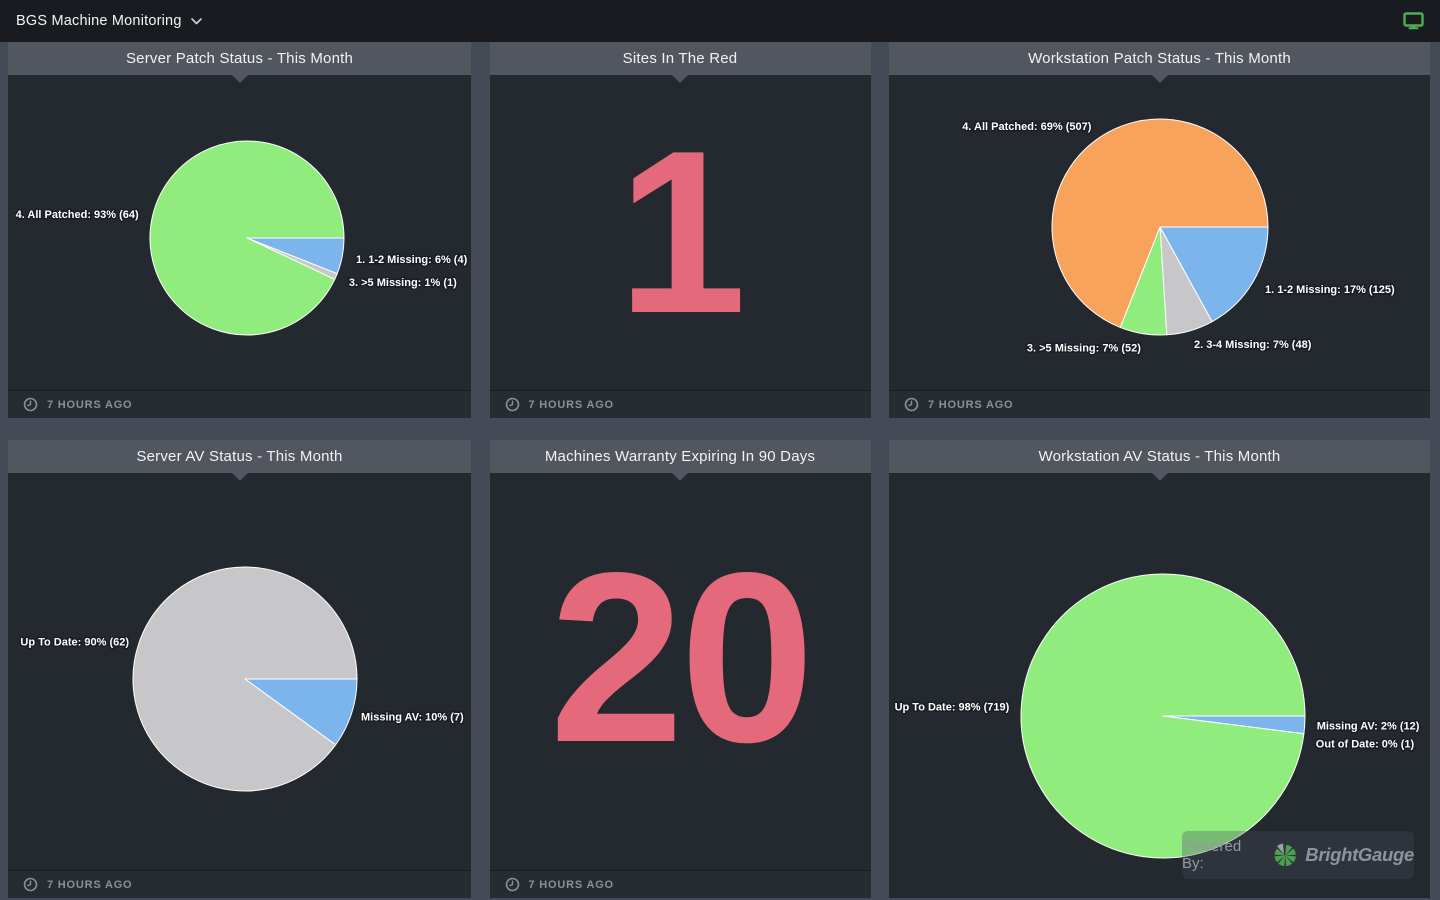 The height and width of the screenshot is (900, 1440). What do you see at coordinates (239, 456) in the screenshot?
I see `gauge-title: Server AV Status - This Month` at bounding box center [239, 456].